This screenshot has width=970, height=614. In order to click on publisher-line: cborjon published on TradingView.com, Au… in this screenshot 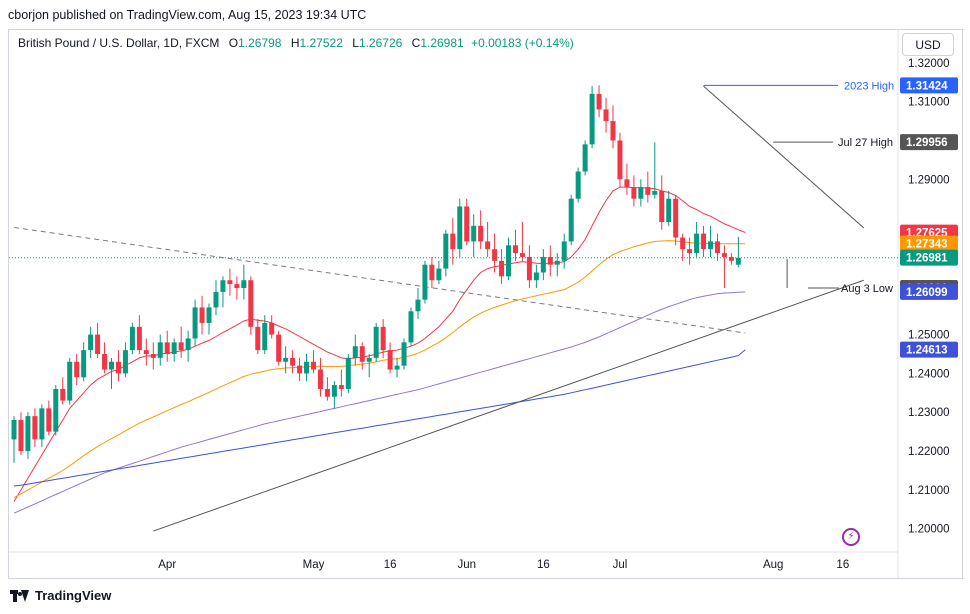, I will do `click(187, 15)`.